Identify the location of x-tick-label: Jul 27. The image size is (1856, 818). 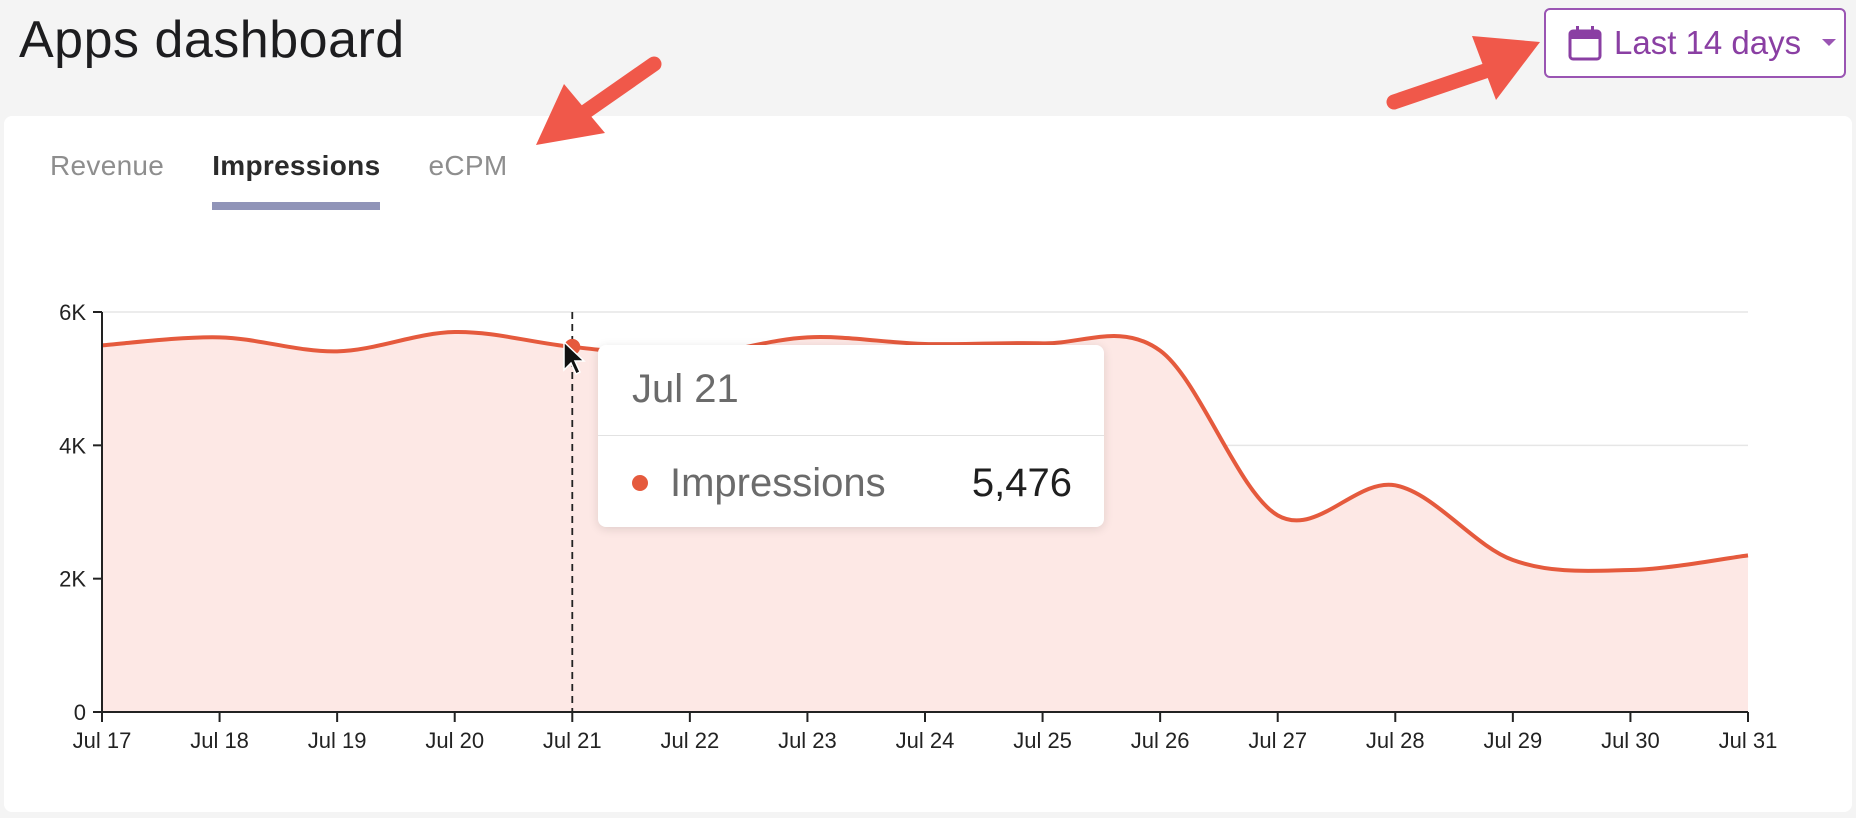
(1277, 740).